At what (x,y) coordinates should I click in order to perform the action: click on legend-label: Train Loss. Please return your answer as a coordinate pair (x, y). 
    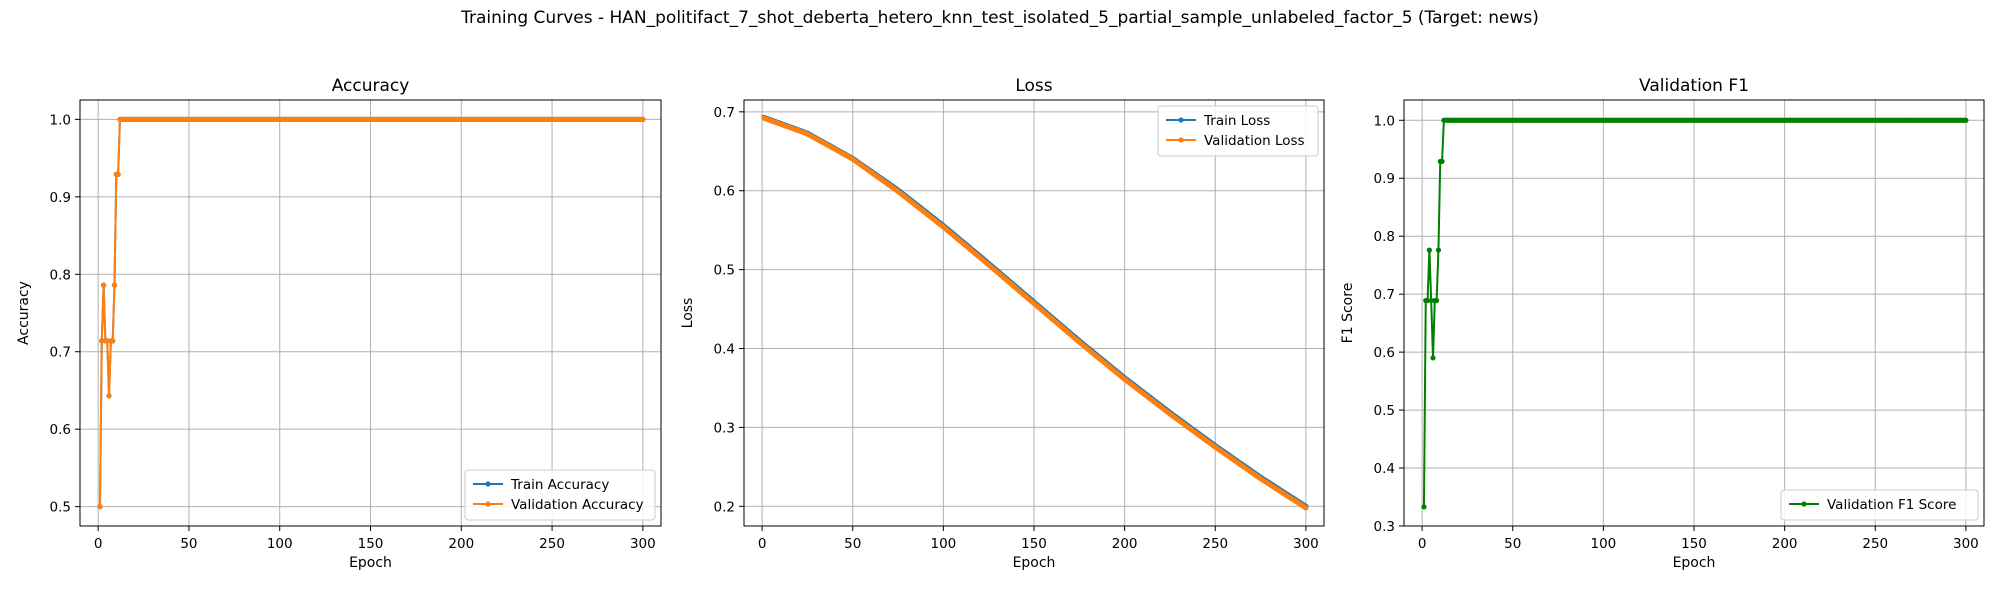
    Looking at the image, I should click on (1236, 121).